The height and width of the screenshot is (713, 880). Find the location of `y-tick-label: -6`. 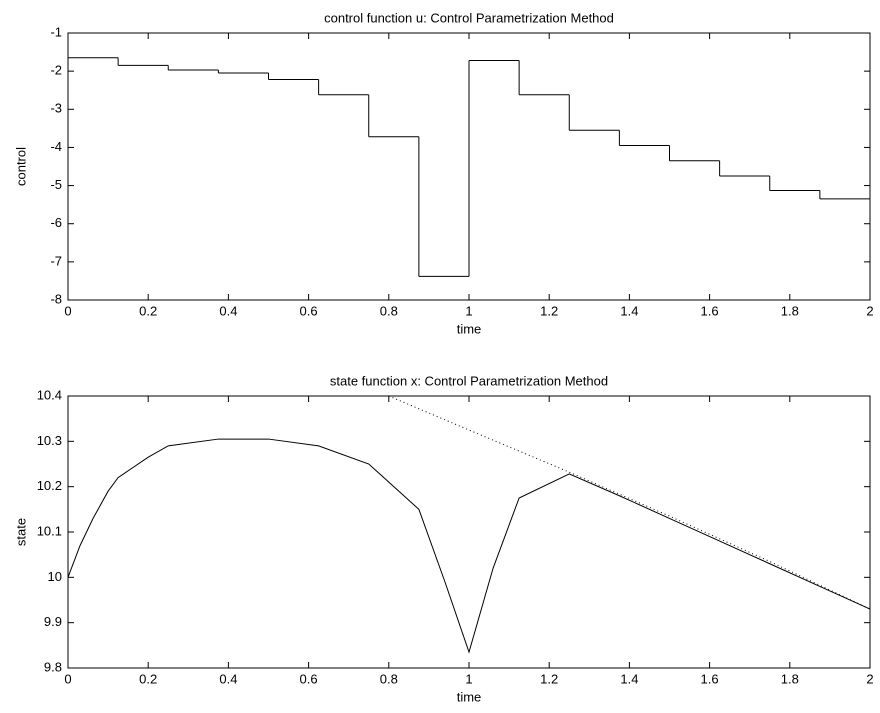

y-tick-label: -6 is located at coordinates (56, 222).